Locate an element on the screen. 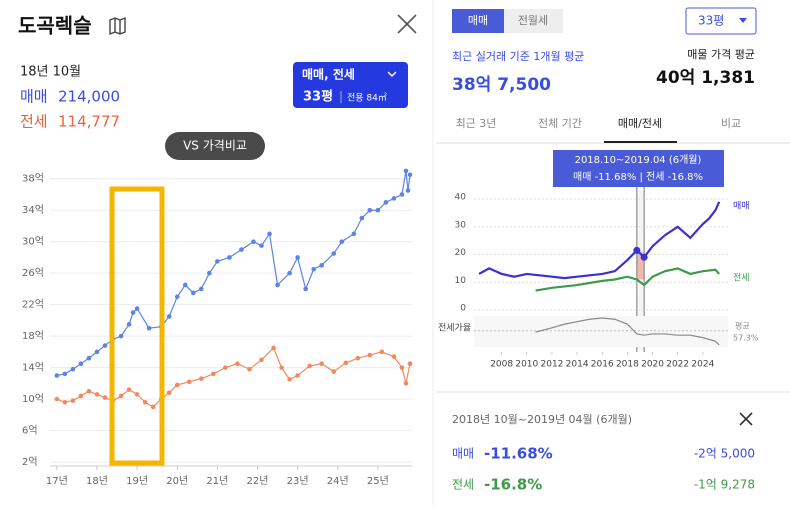  rent-tab-label: 전월세 is located at coordinates (533, 20).